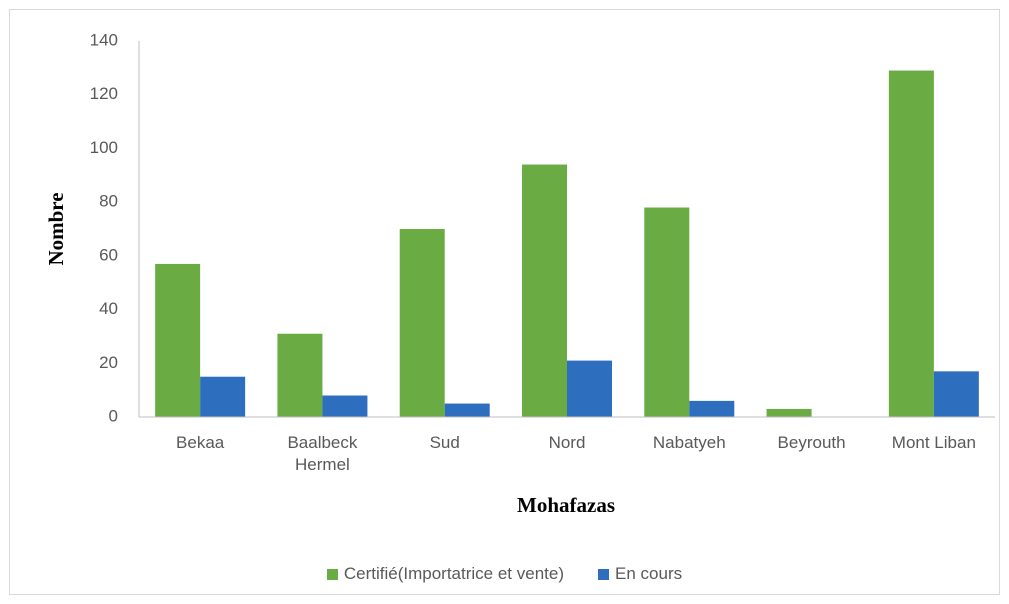 The height and width of the screenshot is (604, 1009). What do you see at coordinates (566, 505) in the screenshot?
I see `x-axis-label: Mohafazas` at bounding box center [566, 505].